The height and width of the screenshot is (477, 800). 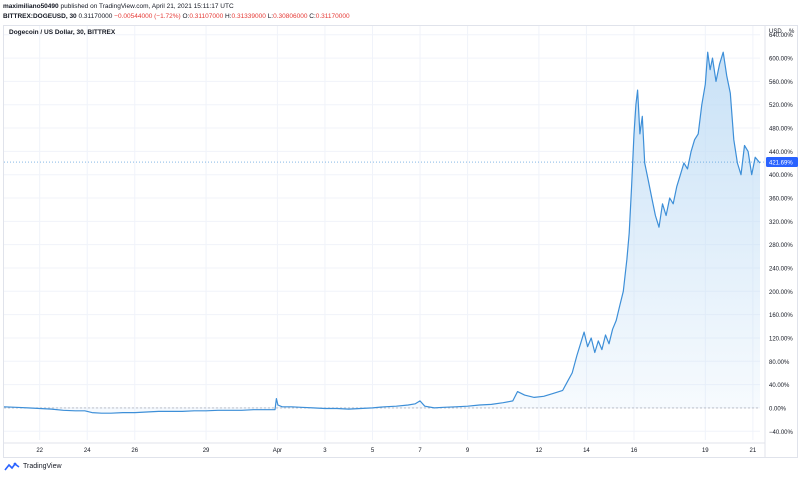 I want to click on close-value: 0.31170000, so click(x=332, y=16).